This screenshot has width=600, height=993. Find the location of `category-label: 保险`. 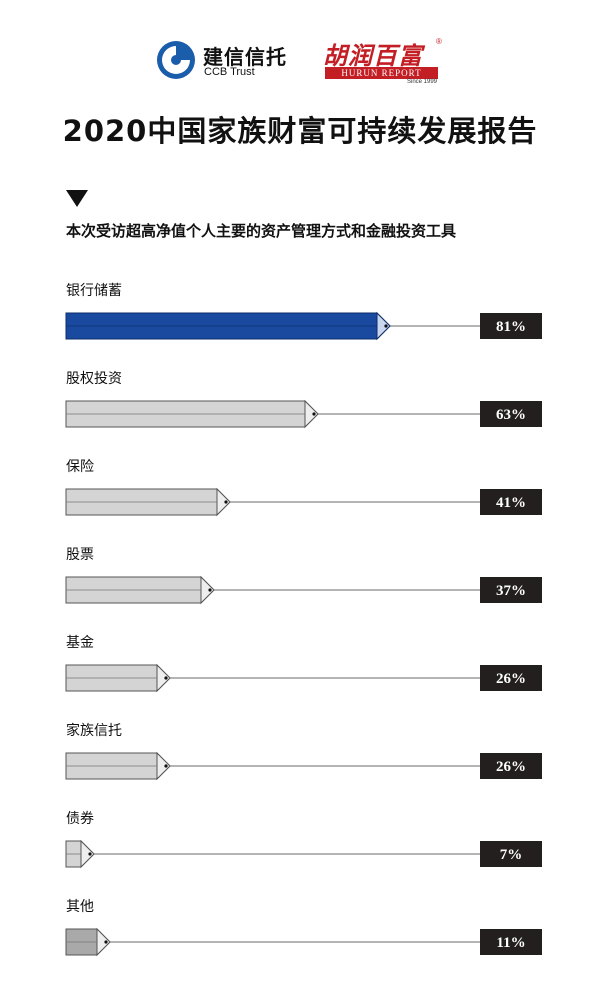

category-label: 保险 is located at coordinates (80, 467).